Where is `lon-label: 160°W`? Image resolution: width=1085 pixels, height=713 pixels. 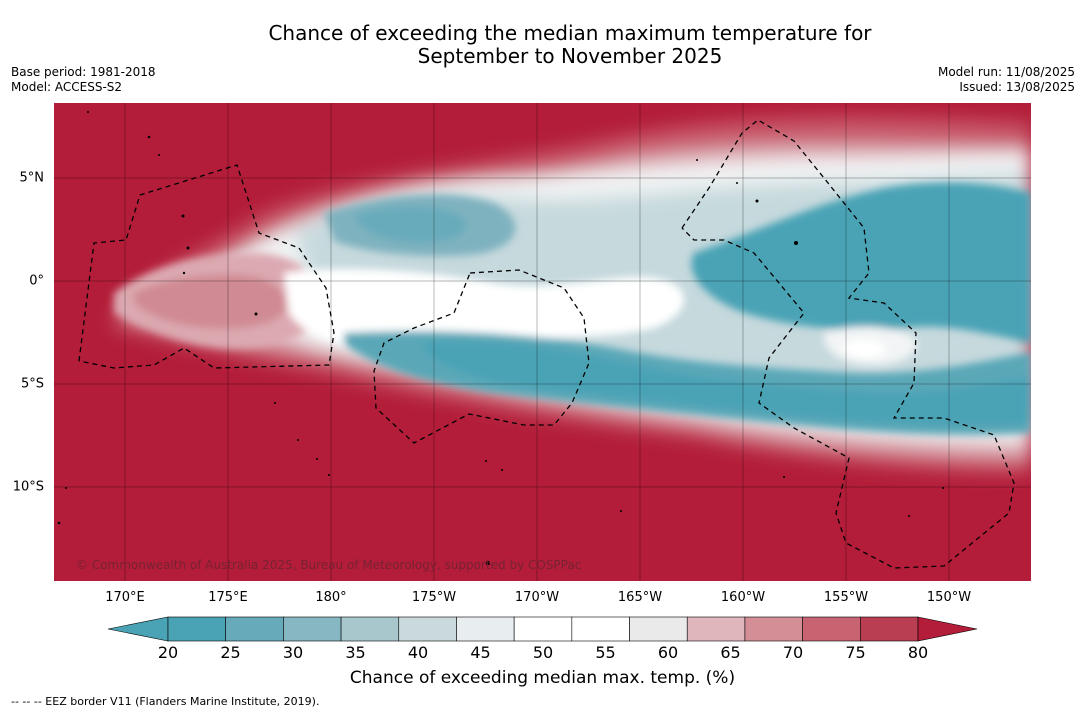
lon-label: 160°W is located at coordinates (743, 597).